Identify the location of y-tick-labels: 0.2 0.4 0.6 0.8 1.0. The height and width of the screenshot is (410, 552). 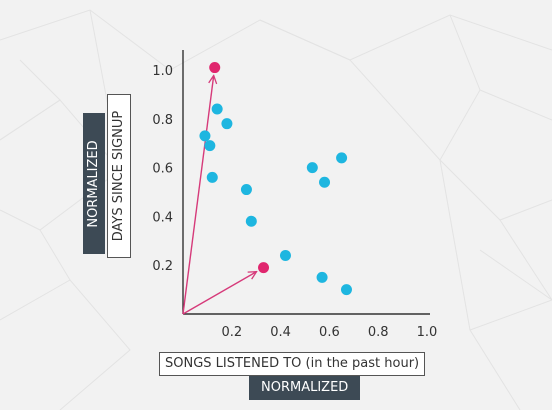
(162, 169).